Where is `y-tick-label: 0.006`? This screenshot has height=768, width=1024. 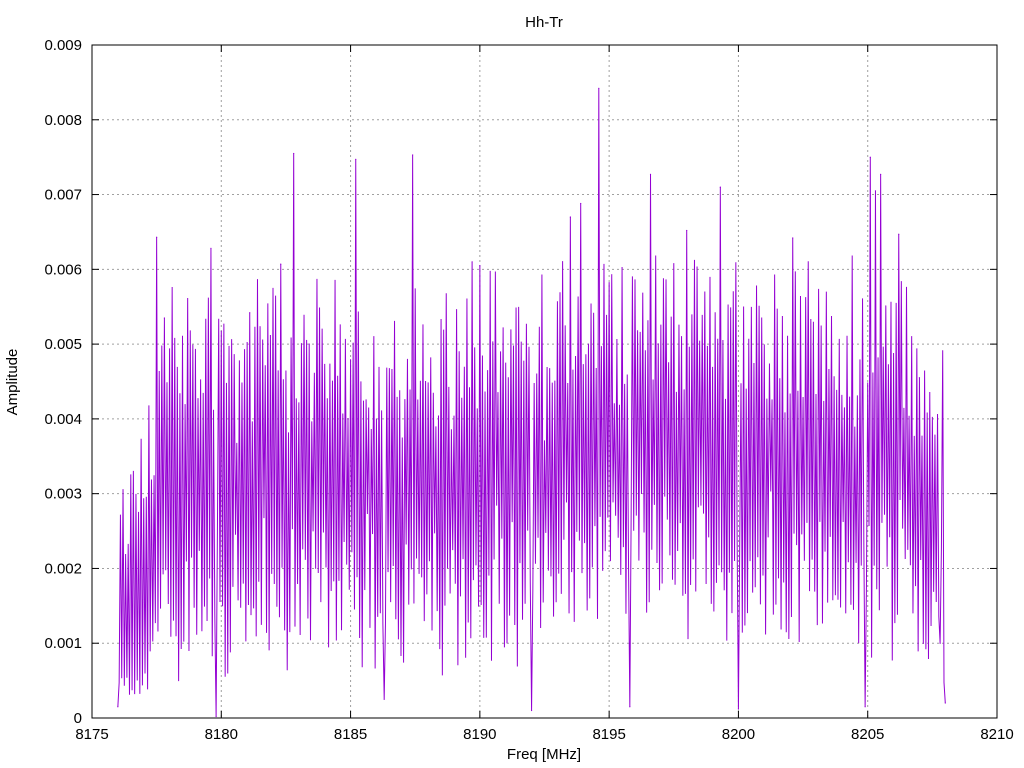 y-tick-label: 0.006 is located at coordinates (63, 269).